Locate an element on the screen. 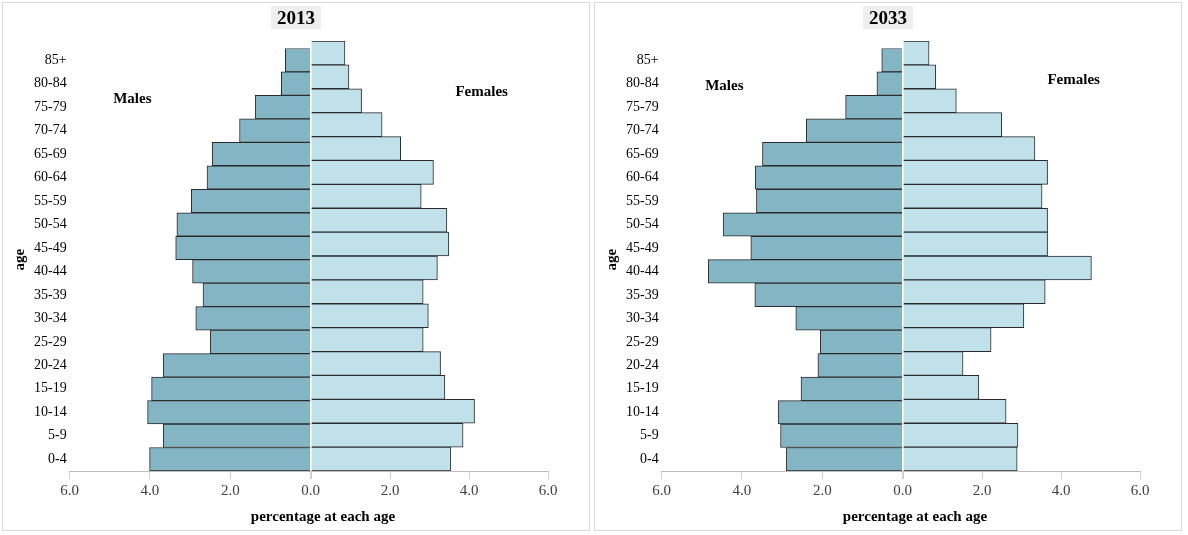  chart-title: 2013 is located at coordinates (296, 17).